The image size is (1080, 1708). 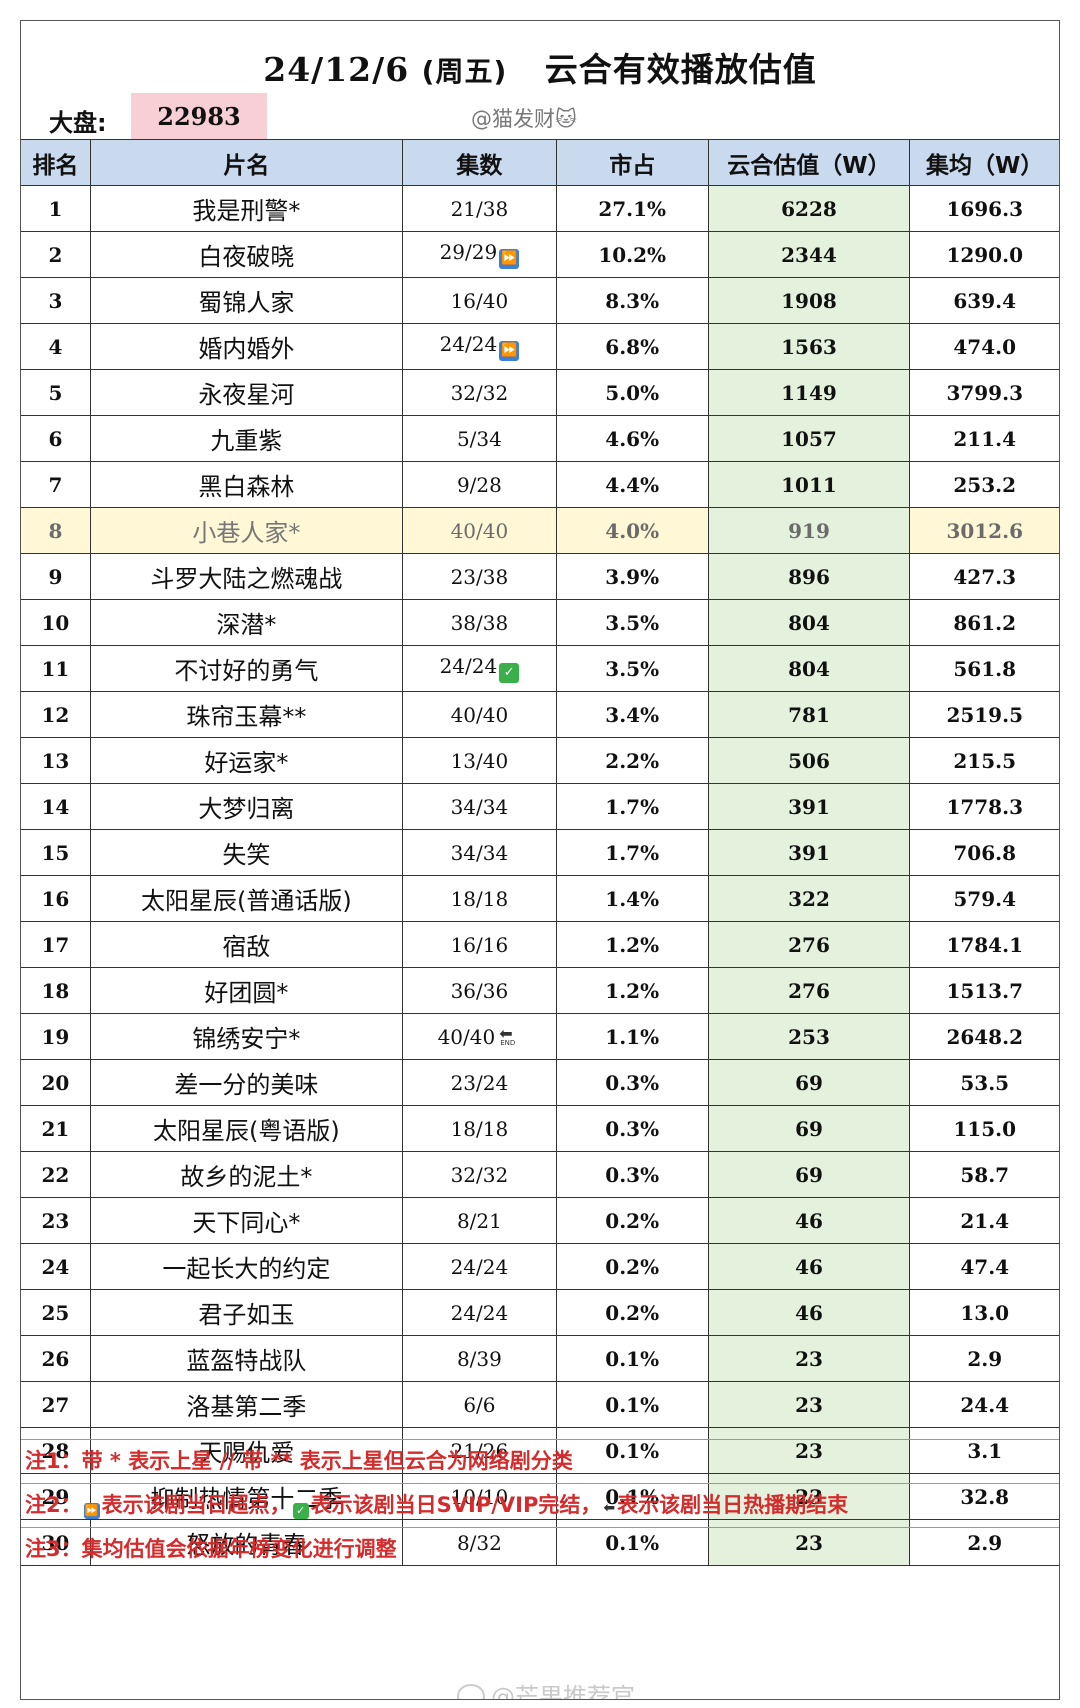 I want to click on title-cell-text: 天下同心*, so click(x=246, y=1223).